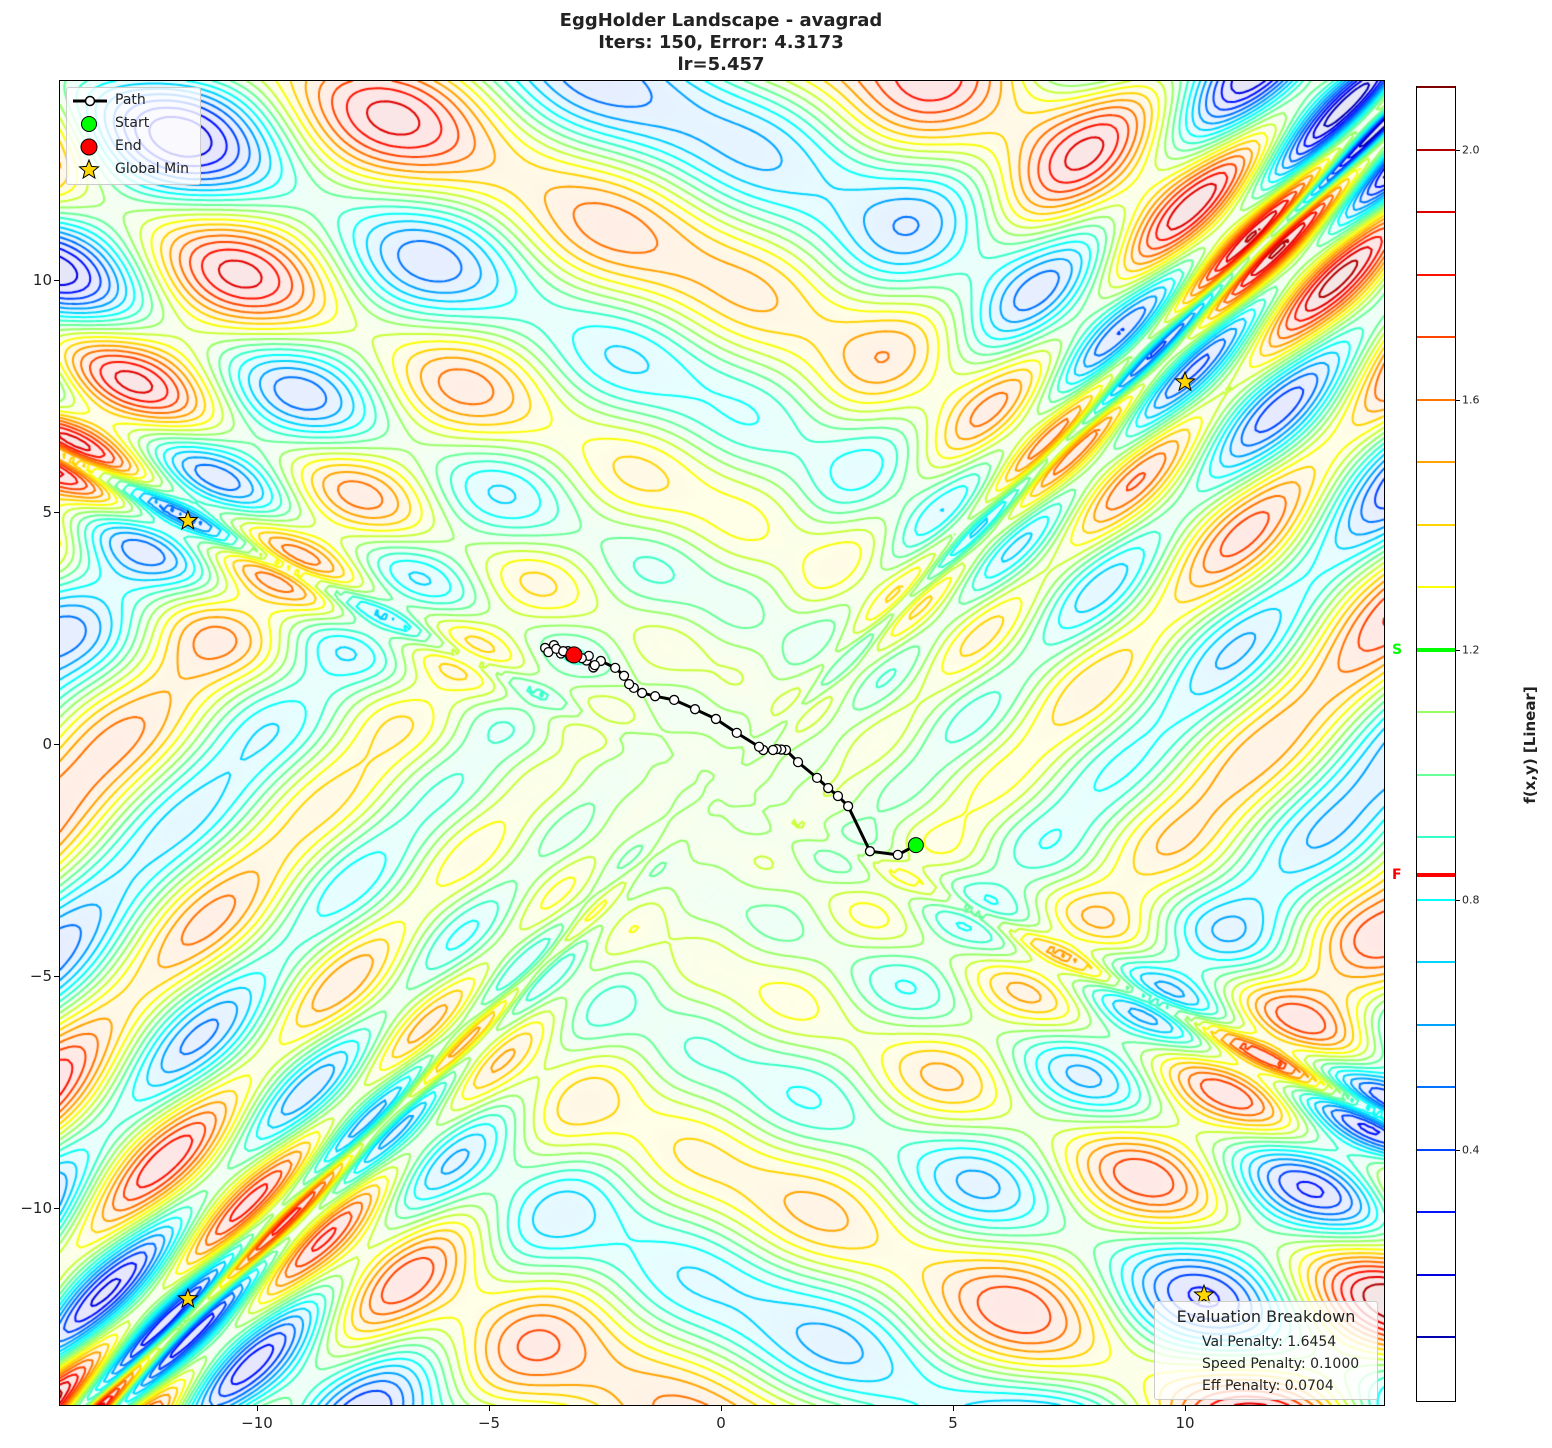  What do you see at coordinates (1397, 874) in the screenshot?
I see `colorbar-final-marker: F` at bounding box center [1397, 874].